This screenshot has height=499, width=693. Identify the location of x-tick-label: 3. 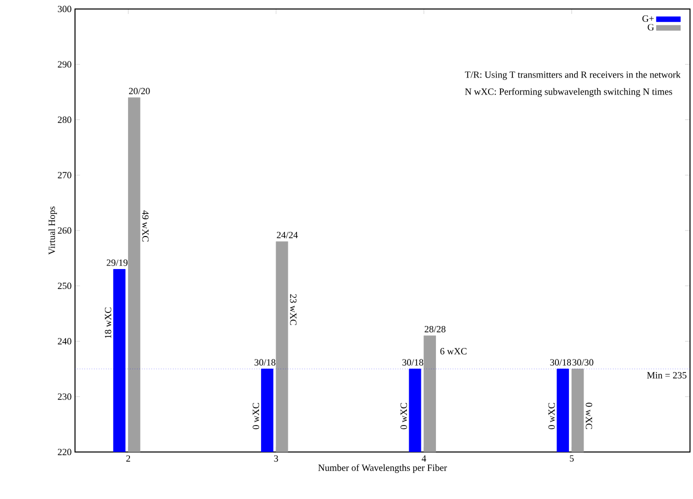
(276, 458).